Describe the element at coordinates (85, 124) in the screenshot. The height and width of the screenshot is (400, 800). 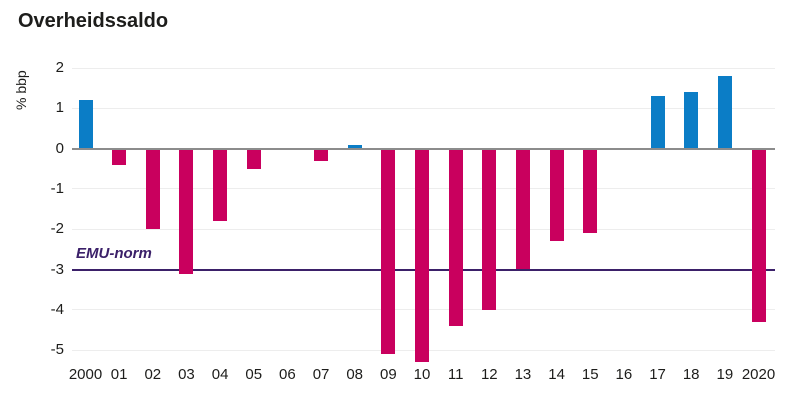
I see `bar-2000` at that location.